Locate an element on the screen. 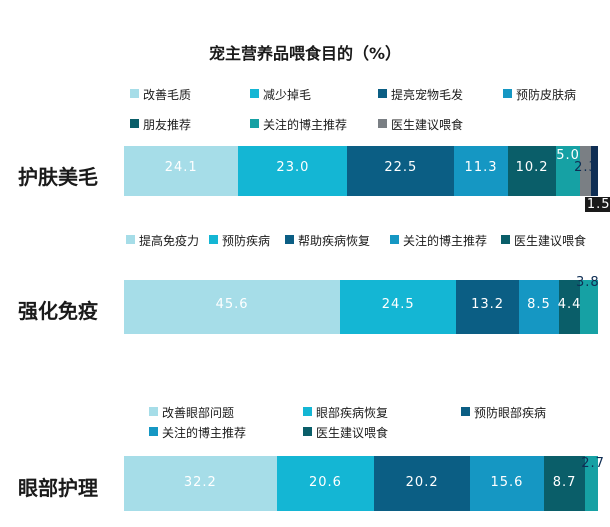 This screenshot has height=527, width=610. legend-label: 提亮宠物毛发 is located at coordinates (427, 95).